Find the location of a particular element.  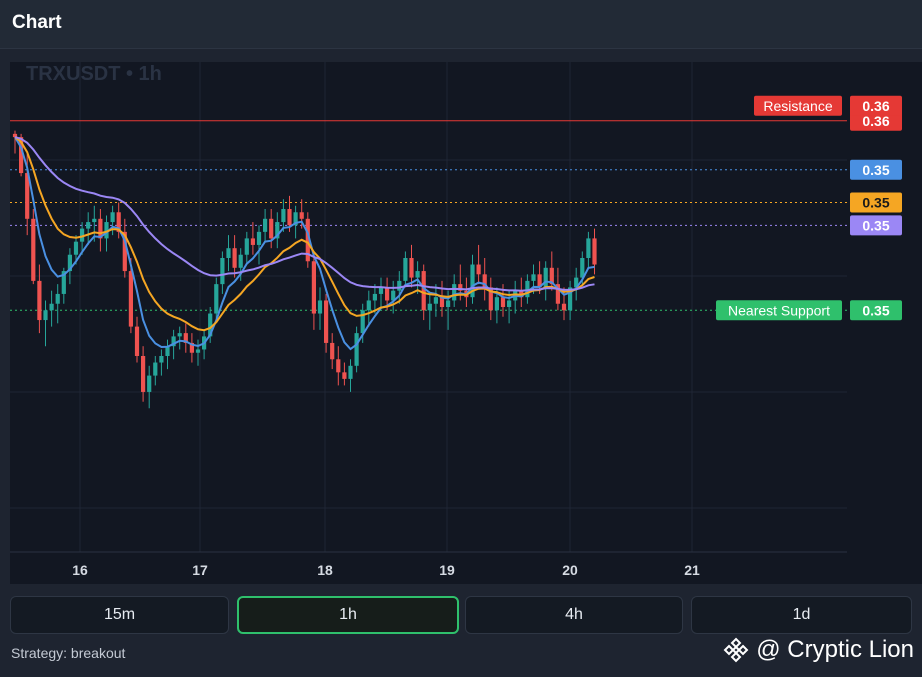

timeframe-4h-button: 4h is located at coordinates (574, 615).